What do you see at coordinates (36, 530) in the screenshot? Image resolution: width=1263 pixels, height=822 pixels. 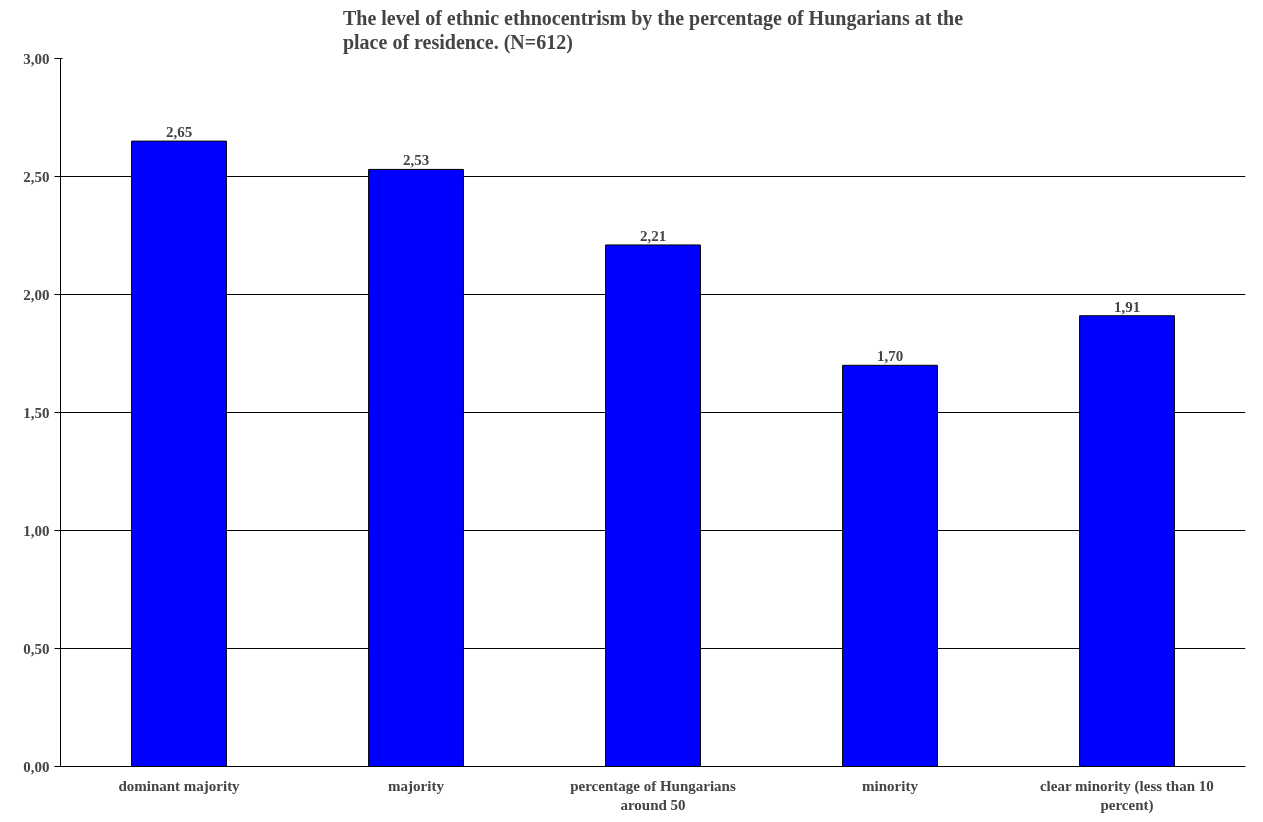 I see `y-tick-label: 1,00` at bounding box center [36, 530].